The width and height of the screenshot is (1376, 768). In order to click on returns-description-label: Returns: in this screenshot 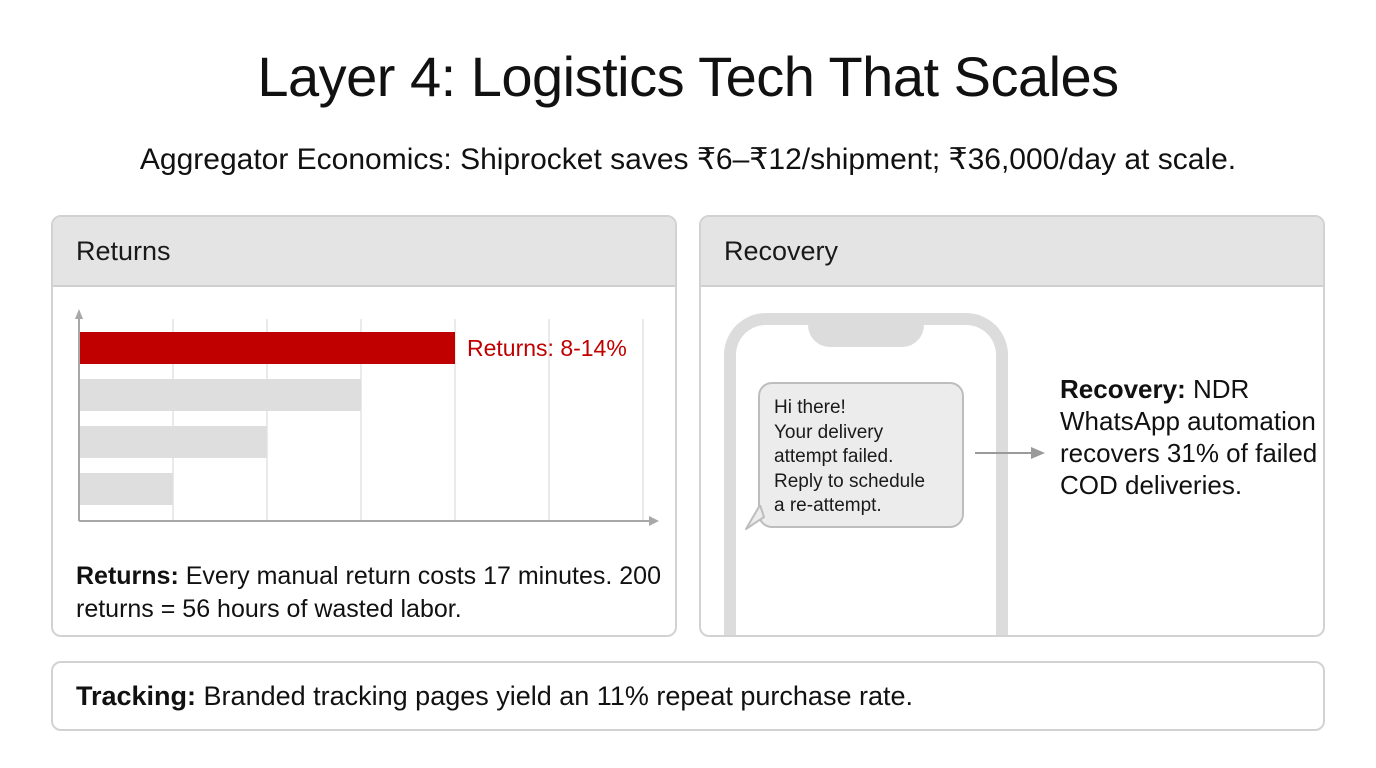, I will do `click(127, 576)`.